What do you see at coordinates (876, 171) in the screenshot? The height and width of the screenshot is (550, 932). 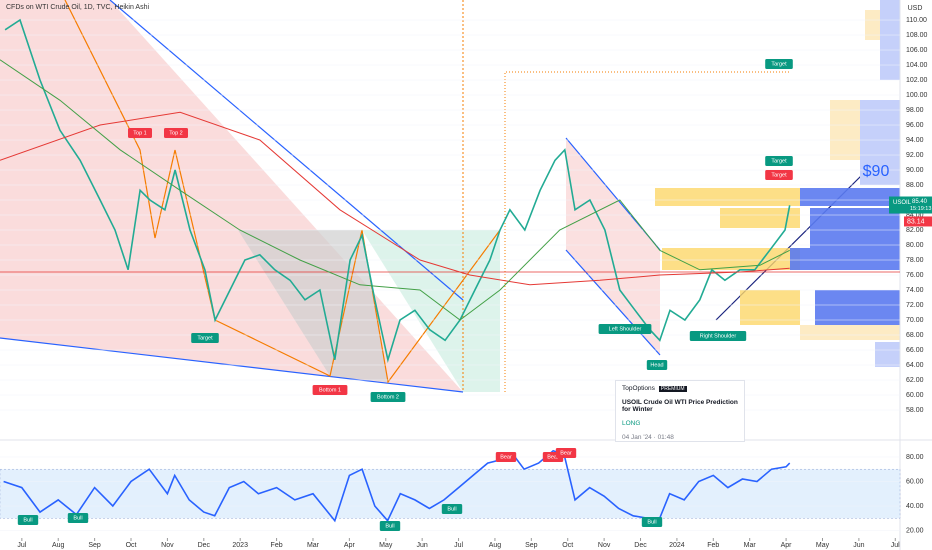 I see `annotation: $90` at bounding box center [876, 171].